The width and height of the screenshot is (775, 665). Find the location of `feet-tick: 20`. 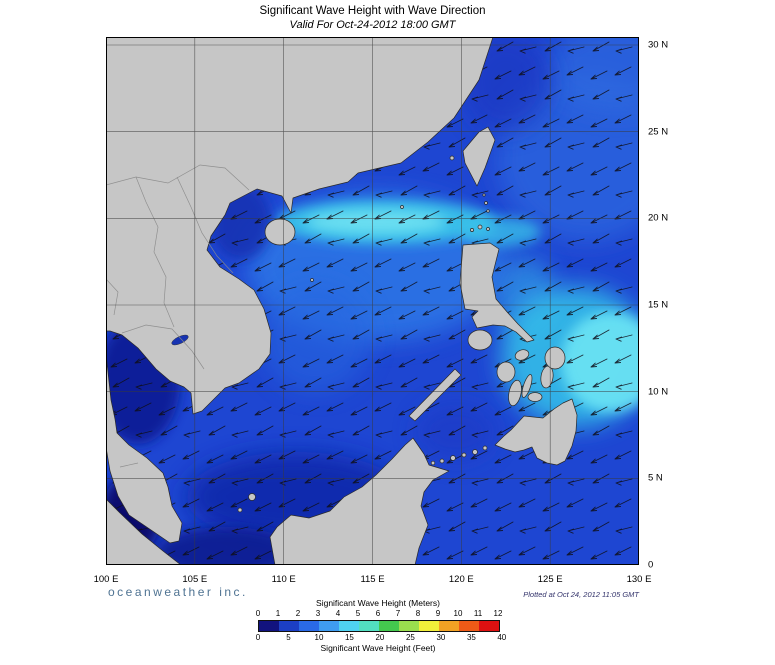

feet-tick: 20 is located at coordinates (380, 637).